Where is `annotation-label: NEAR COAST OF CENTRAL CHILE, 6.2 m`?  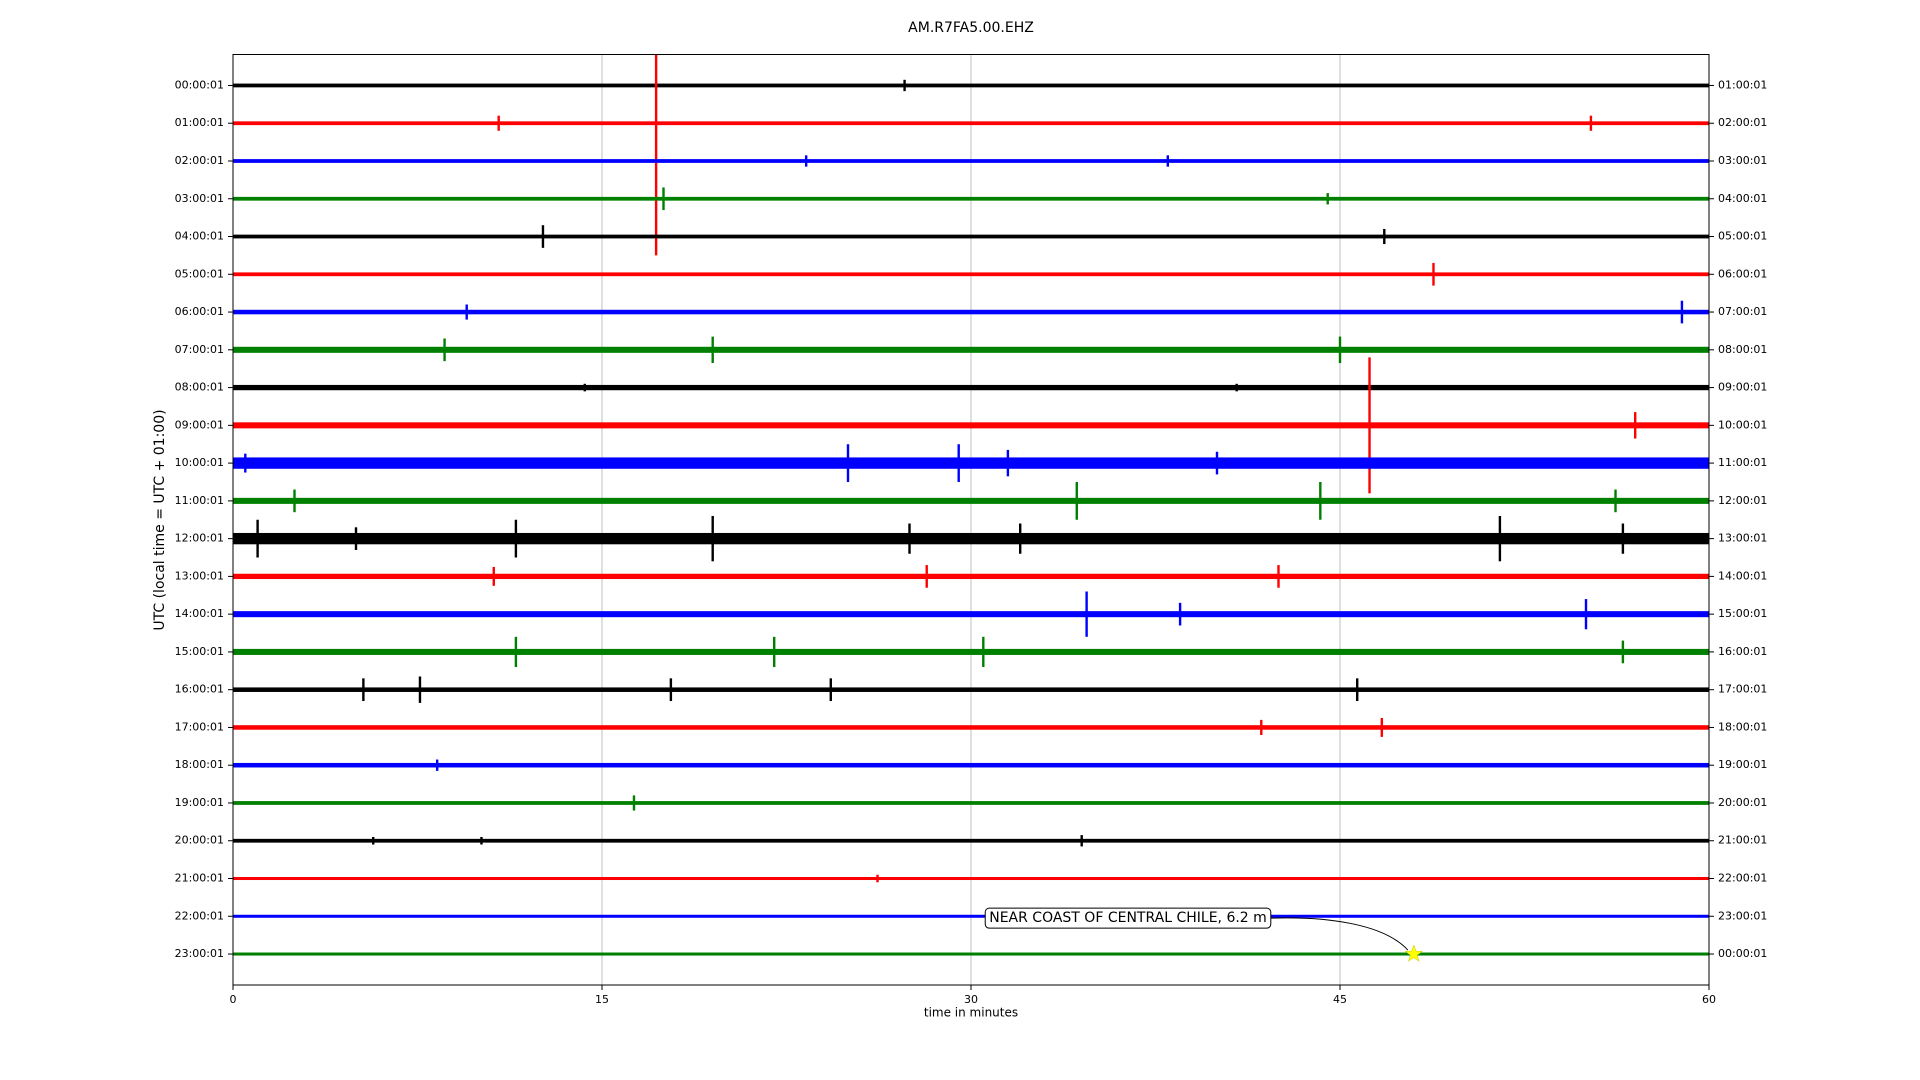
annotation-label: NEAR COAST OF CENTRAL CHILE, 6.2 m is located at coordinates (1128, 918).